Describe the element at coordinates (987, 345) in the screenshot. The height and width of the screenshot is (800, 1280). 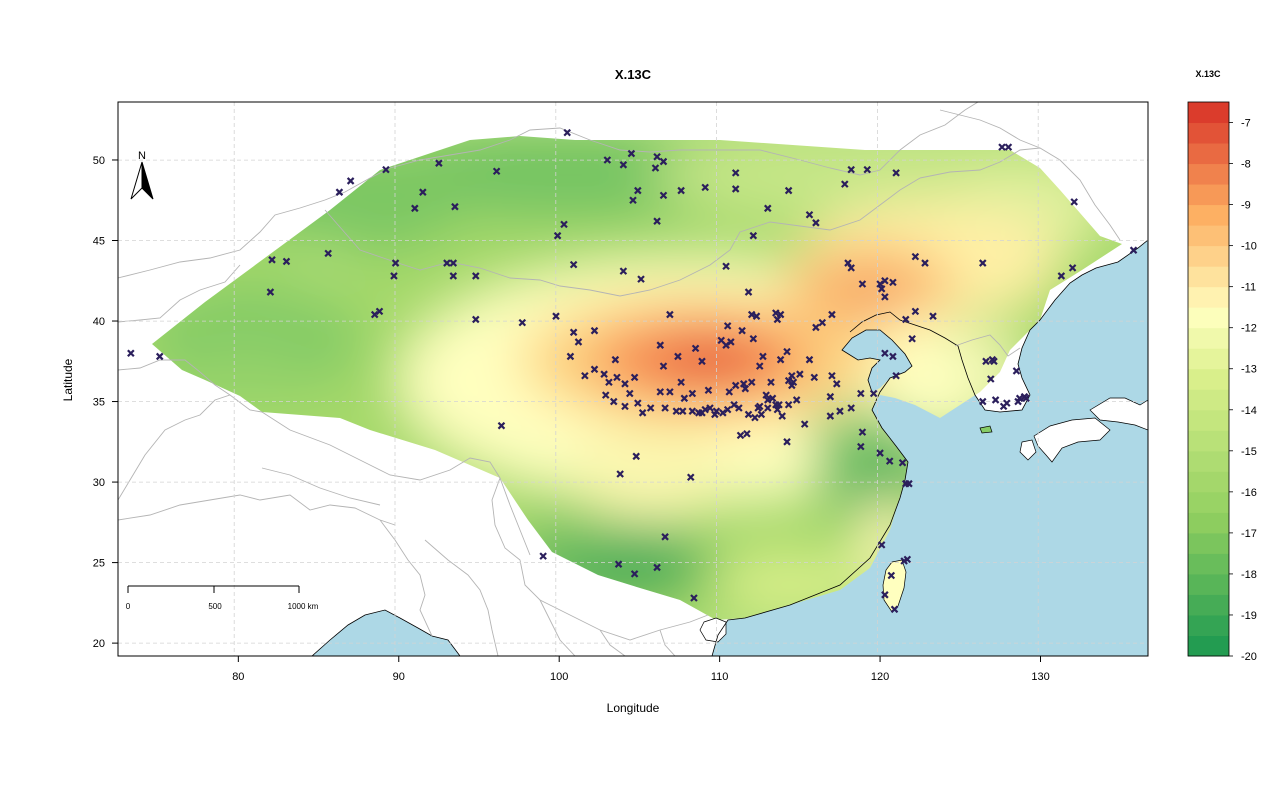
I see `border-korea` at that location.